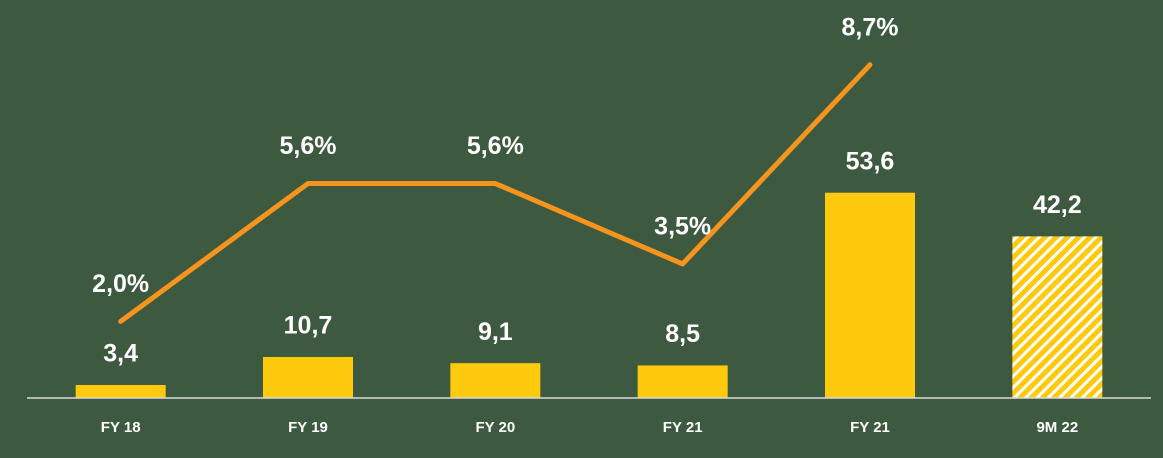  Describe the element at coordinates (120, 284) in the screenshot. I see `line-value-label: 2,0%` at that location.